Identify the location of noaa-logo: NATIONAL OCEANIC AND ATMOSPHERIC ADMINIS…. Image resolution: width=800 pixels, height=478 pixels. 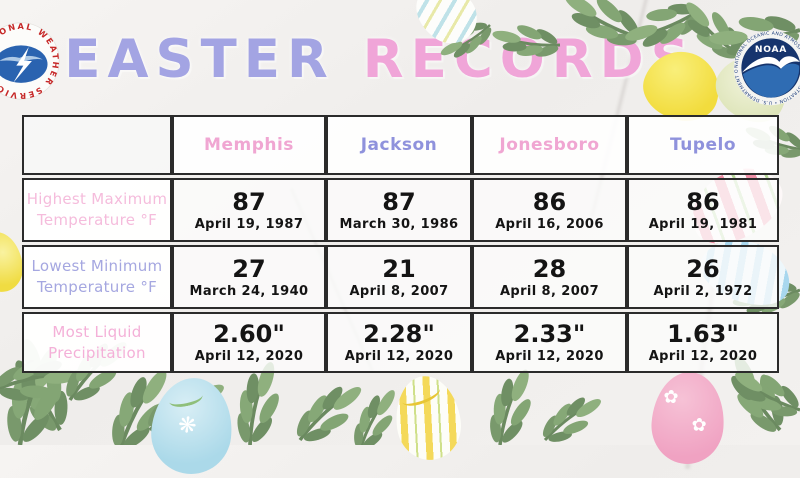
(766, 67).